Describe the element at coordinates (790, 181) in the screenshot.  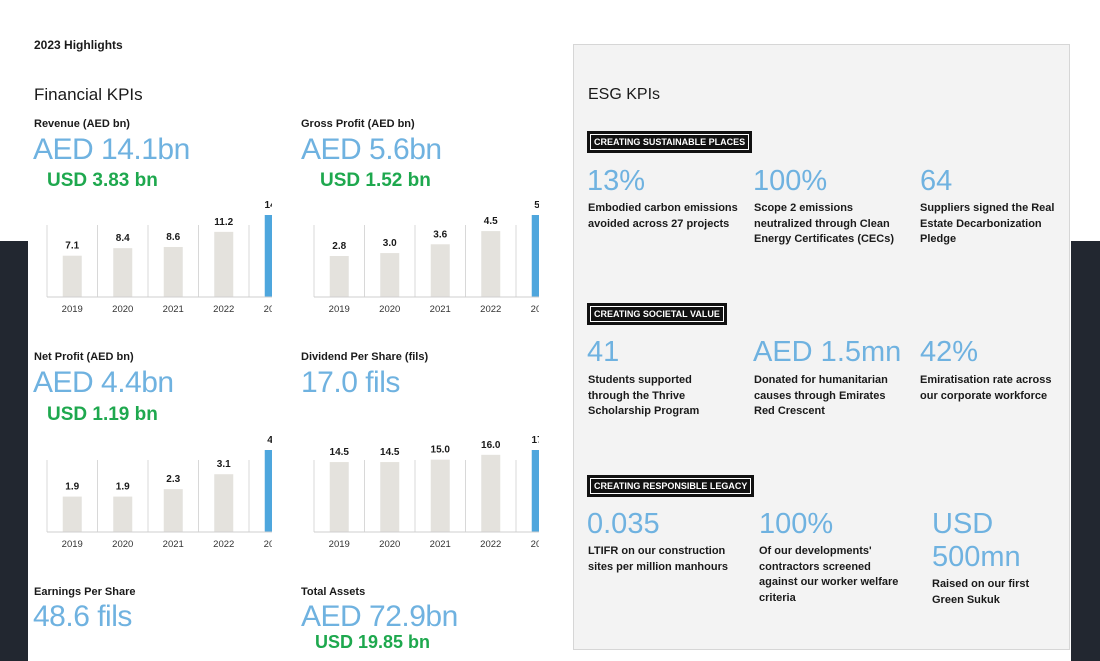
I see `esg-places-value-2: 100%` at that location.